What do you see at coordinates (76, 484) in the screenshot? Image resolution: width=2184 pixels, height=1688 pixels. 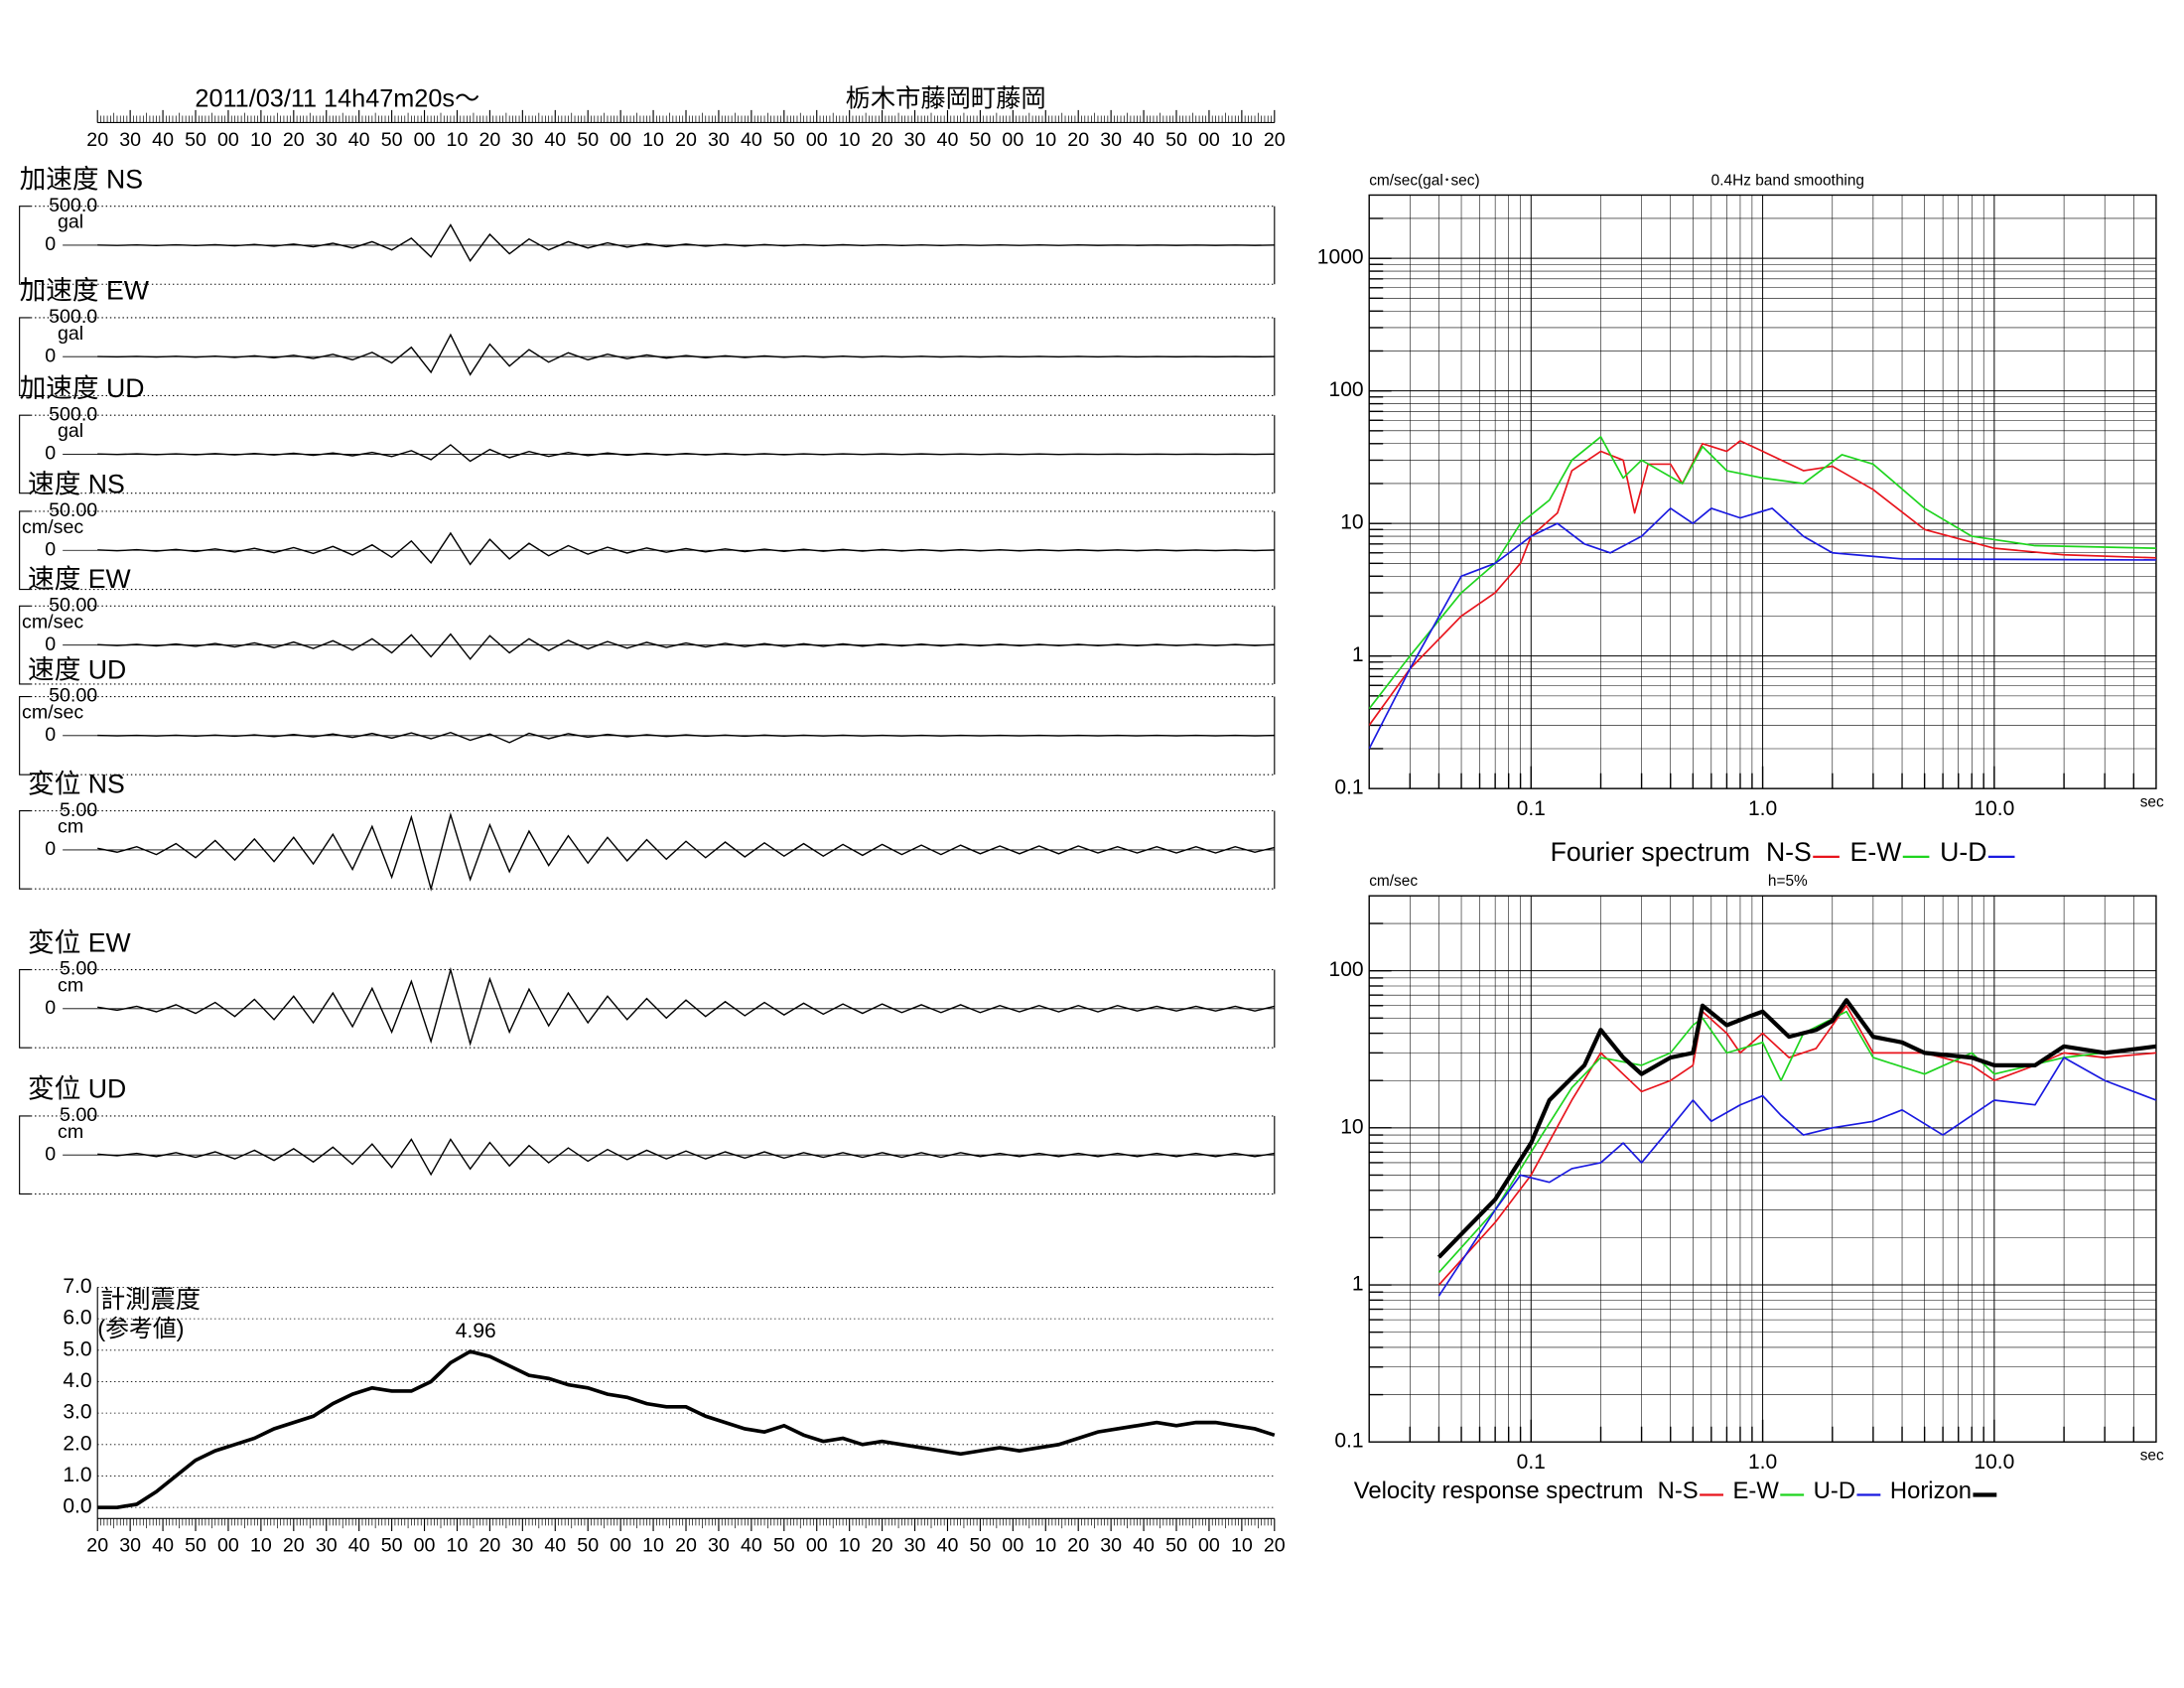 I see `trace-name: 速度 NS` at bounding box center [76, 484].